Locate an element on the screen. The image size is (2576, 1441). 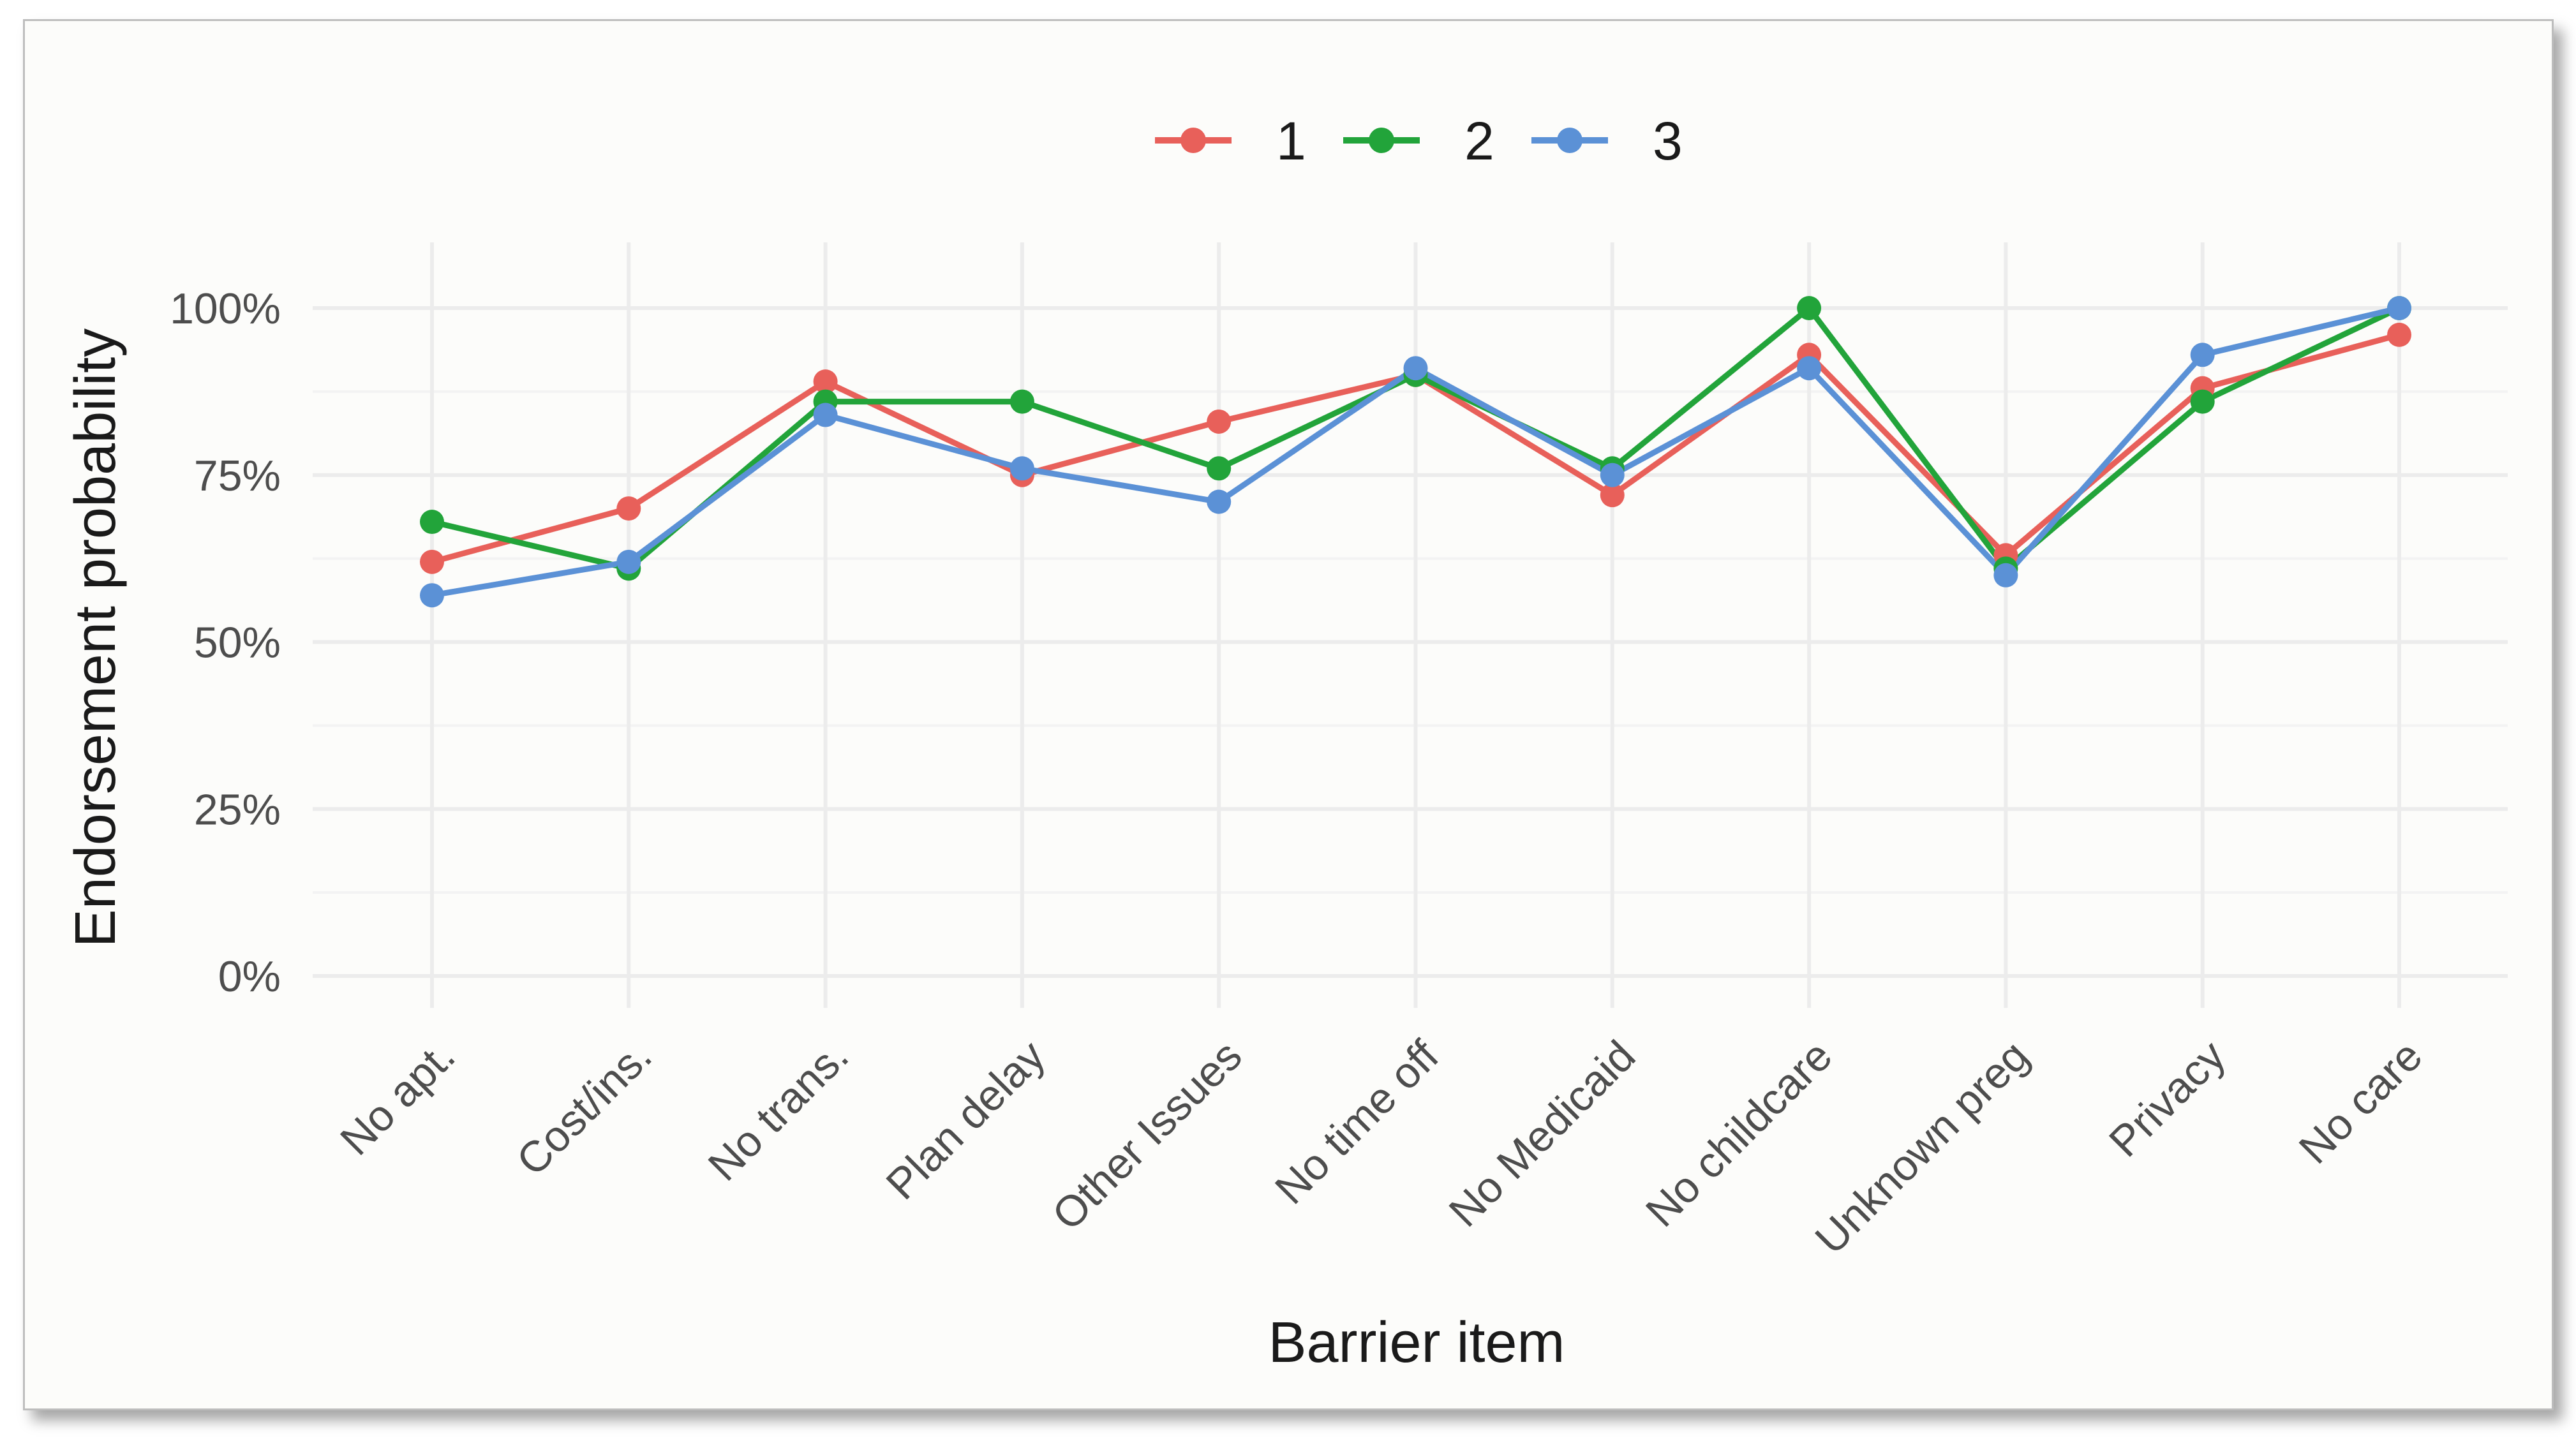
y-tick-label: 25% is located at coordinates (237, 809).